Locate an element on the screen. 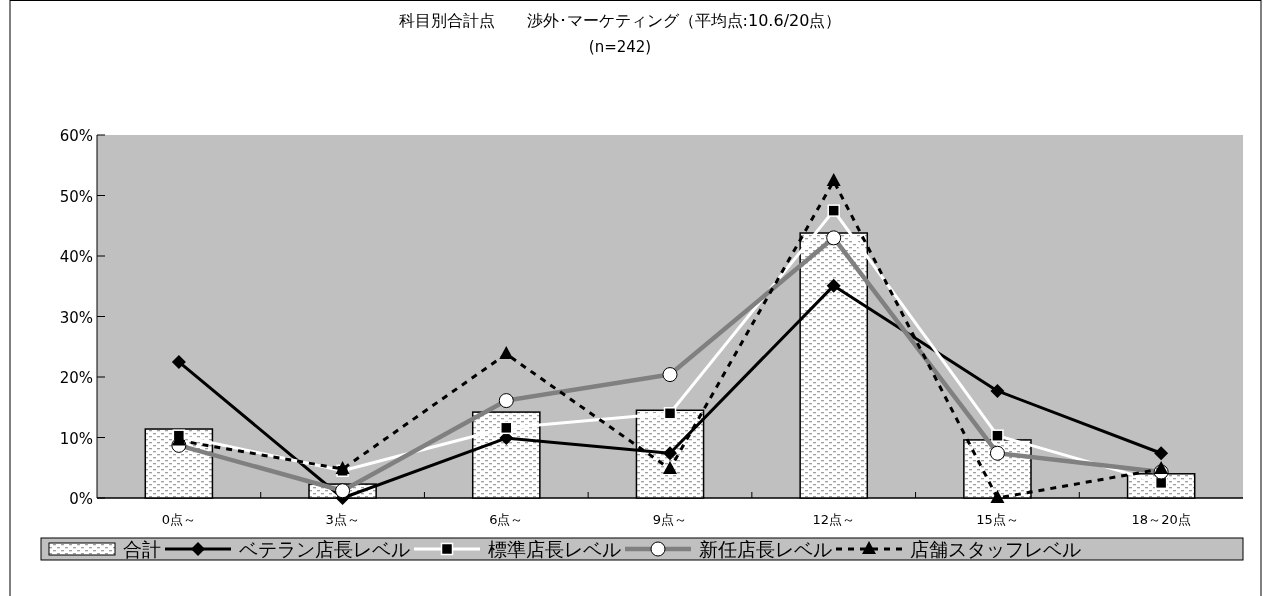 This screenshot has height=596, width=1263. legend-label: 標準店長レベル is located at coordinates (554, 549).